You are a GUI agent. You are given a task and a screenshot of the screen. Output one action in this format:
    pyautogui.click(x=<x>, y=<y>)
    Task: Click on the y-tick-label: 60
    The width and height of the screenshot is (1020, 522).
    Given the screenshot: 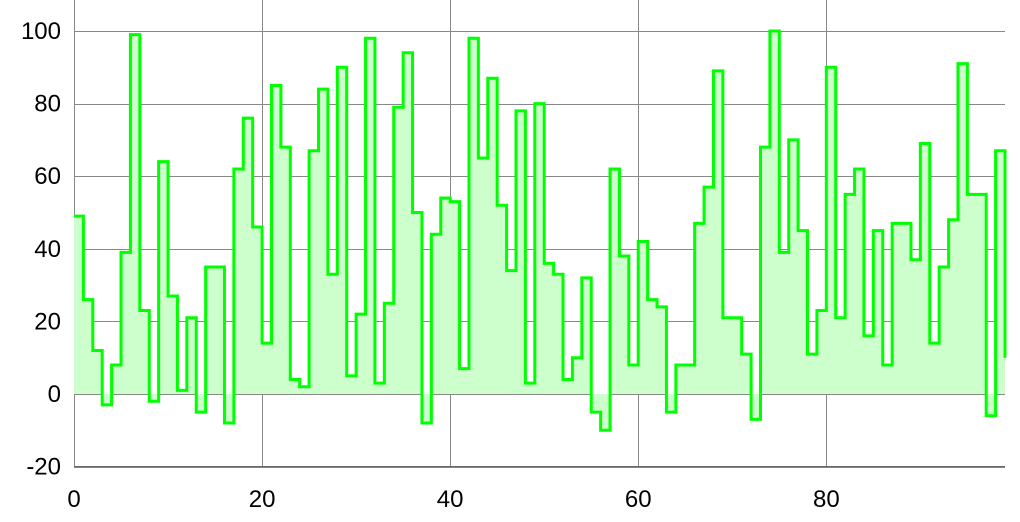 What is the action you would take?
    pyautogui.click(x=47, y=176)
    